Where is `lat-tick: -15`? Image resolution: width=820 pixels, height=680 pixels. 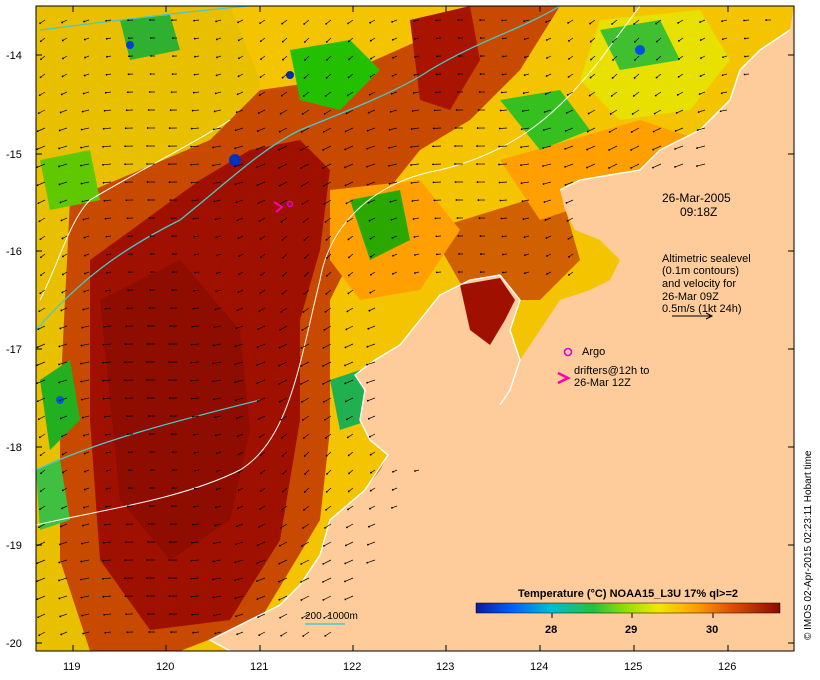
lat-tick: -15 is located at coordinates (14, 155).